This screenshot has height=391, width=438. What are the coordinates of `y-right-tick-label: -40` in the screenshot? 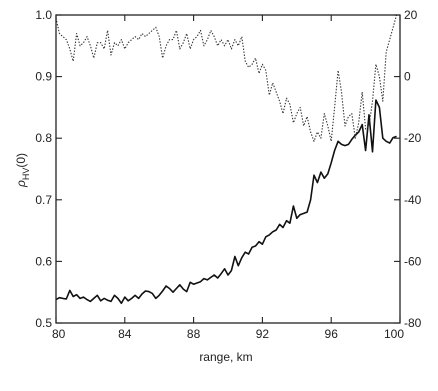 It's located at (413, 200).